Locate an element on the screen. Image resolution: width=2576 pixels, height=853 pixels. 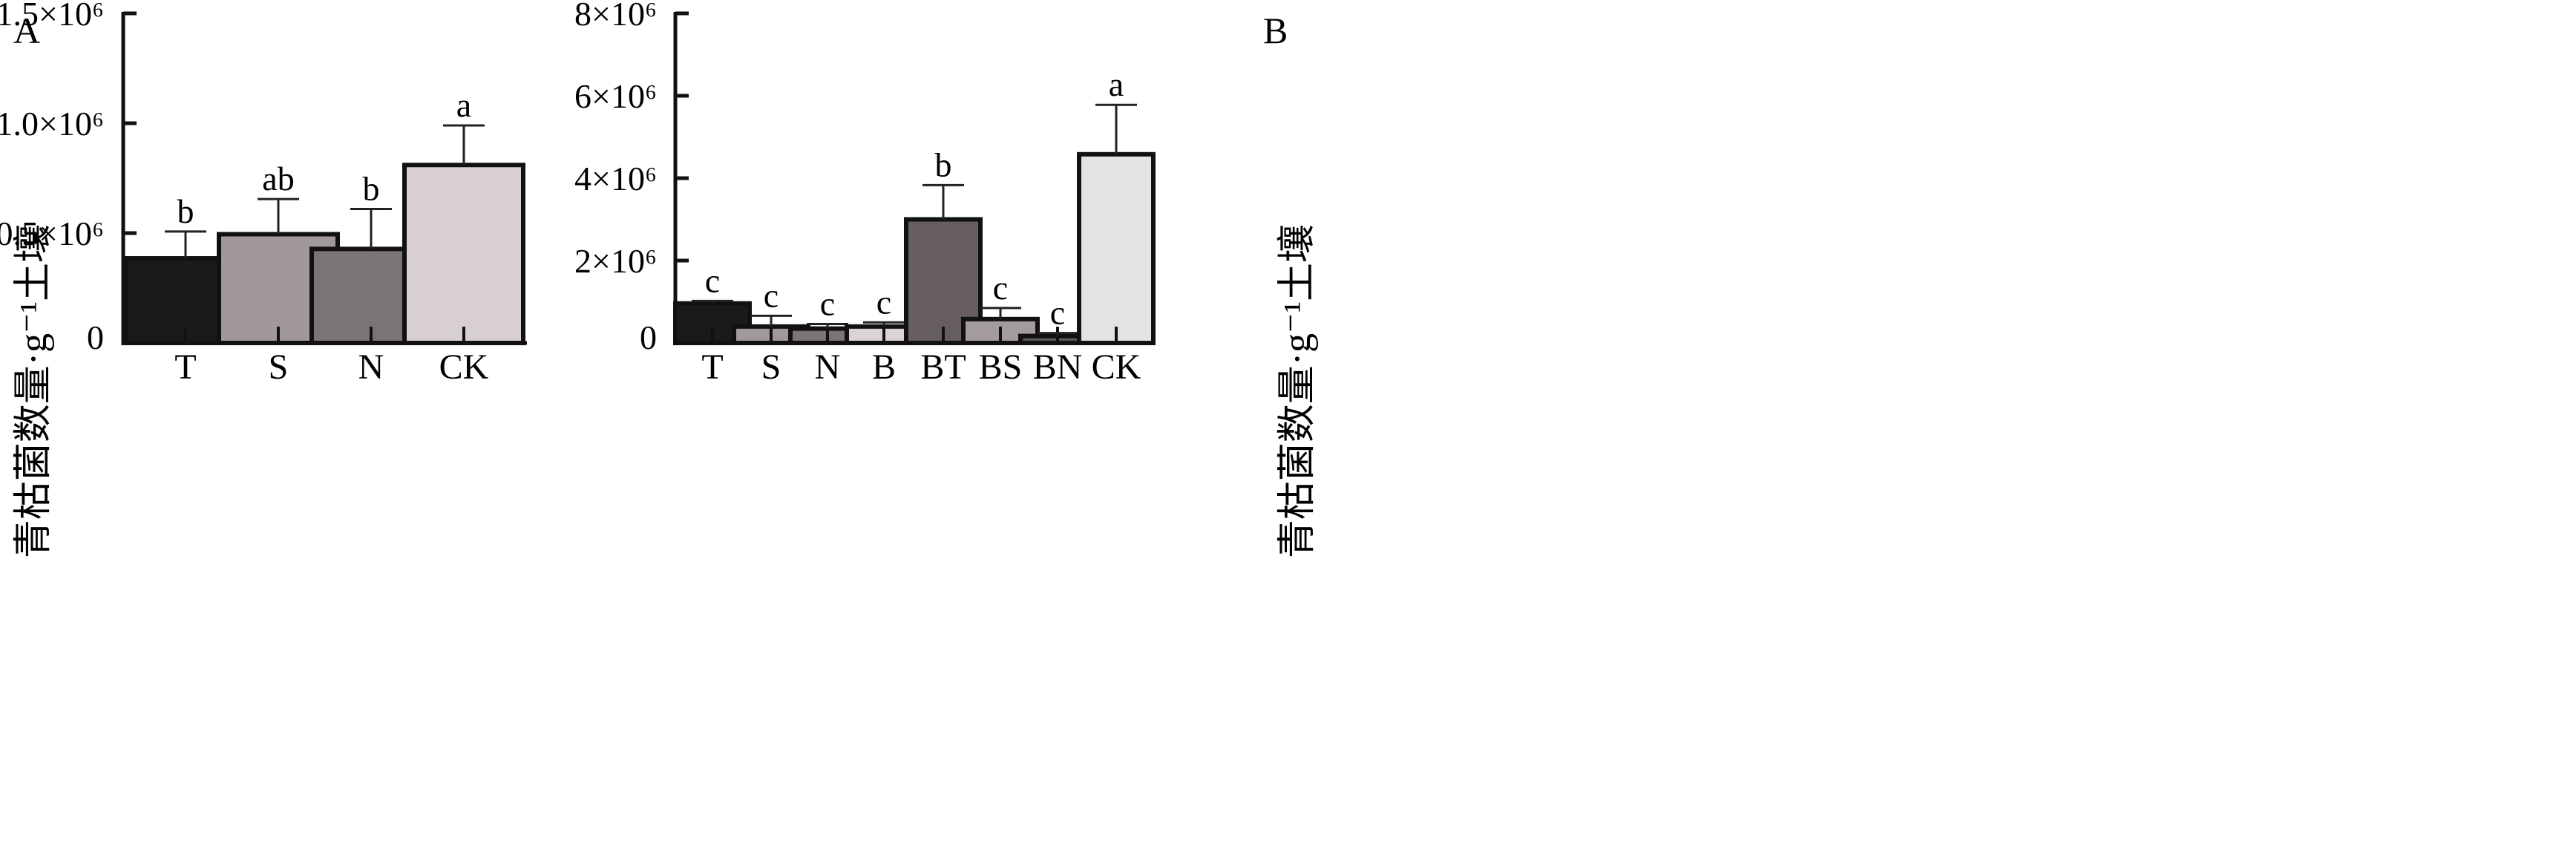
panel-a-y-tick-label: 0.5×10⁶ is located at coordinates (52, 233).